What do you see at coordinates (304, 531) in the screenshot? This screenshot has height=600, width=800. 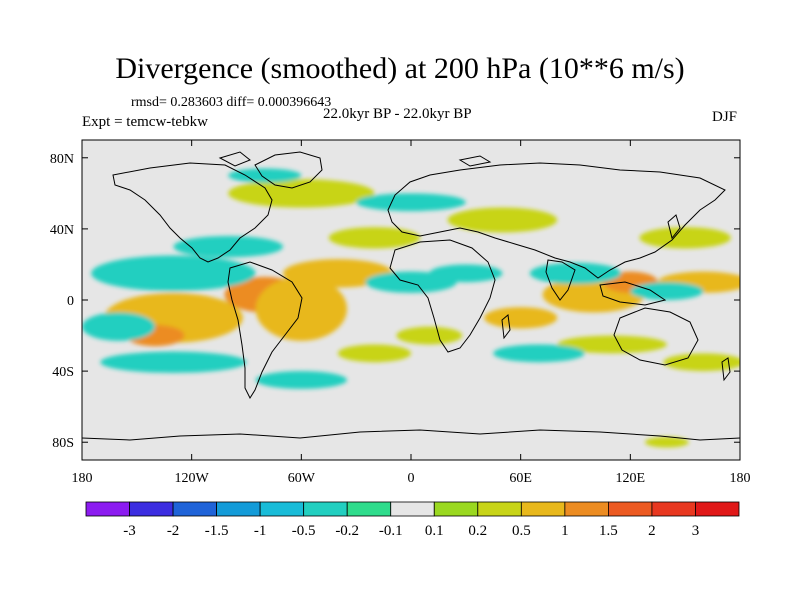 I see `colorbar-label: -0.5` at bounding box center [304, 531].